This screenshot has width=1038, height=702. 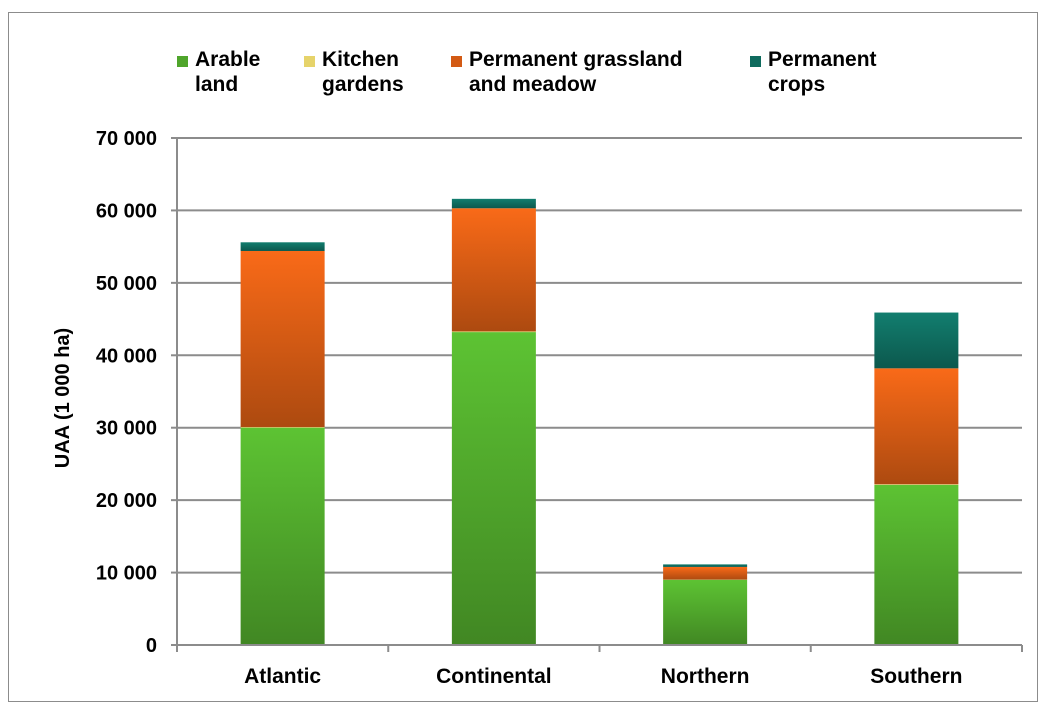 I want to click on bar-continental-permanent-crops, so click(x=494, y=203).